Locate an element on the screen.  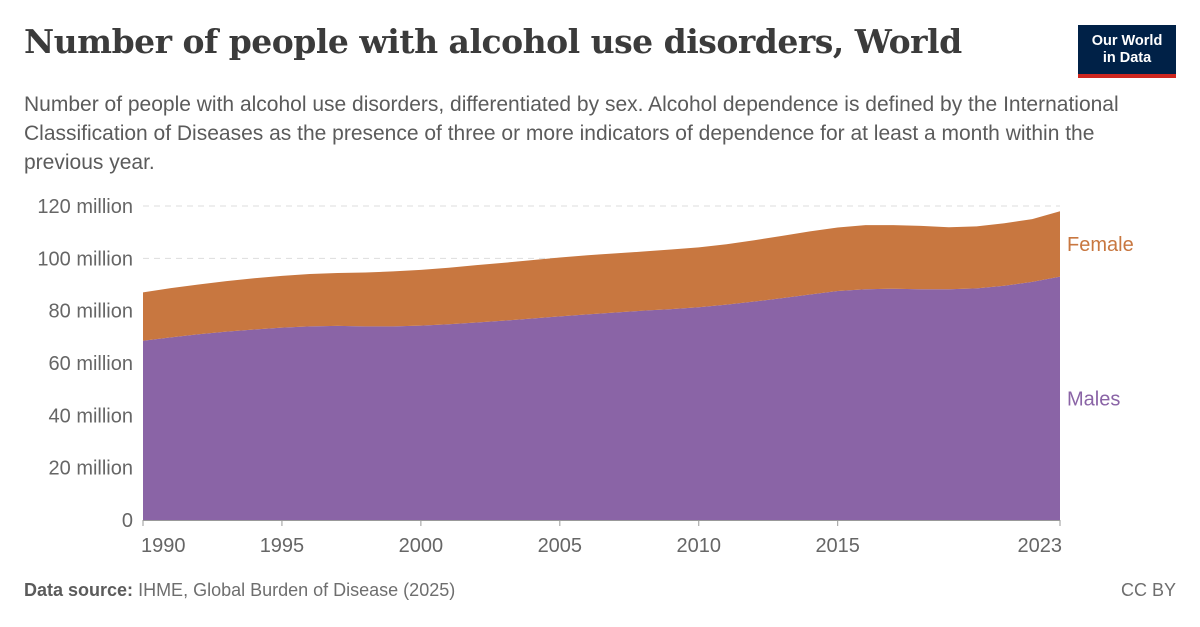
owid-logo: Our World in Data is located at coordinates (1127, 51).